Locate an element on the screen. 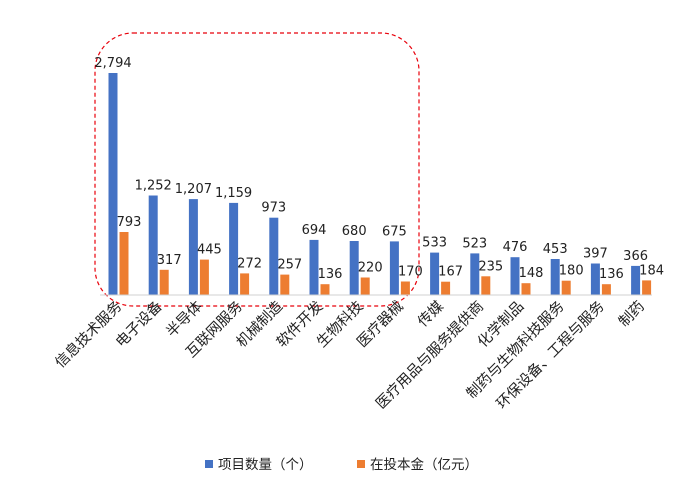 This screenshot has width=700, height=502. data-label-count-6: 680 is located at coordinates (354, 231).